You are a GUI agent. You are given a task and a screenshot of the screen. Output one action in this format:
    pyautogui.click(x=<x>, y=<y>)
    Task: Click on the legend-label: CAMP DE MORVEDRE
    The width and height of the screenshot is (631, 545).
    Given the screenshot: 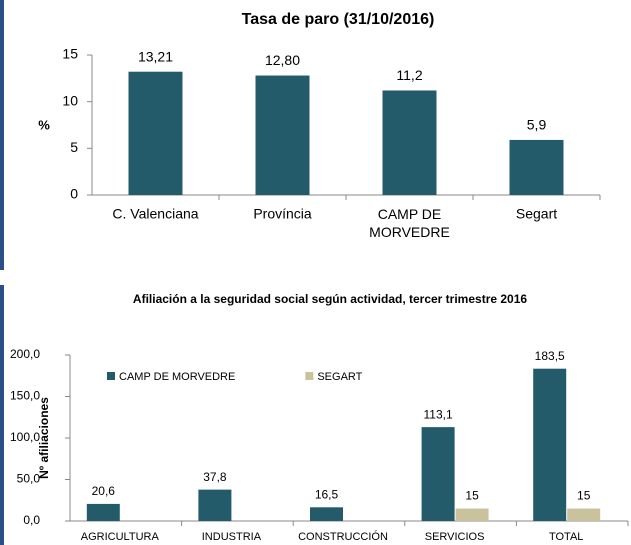 What is the action you would take?
    pyautogui.click(x=177, y=377)
    